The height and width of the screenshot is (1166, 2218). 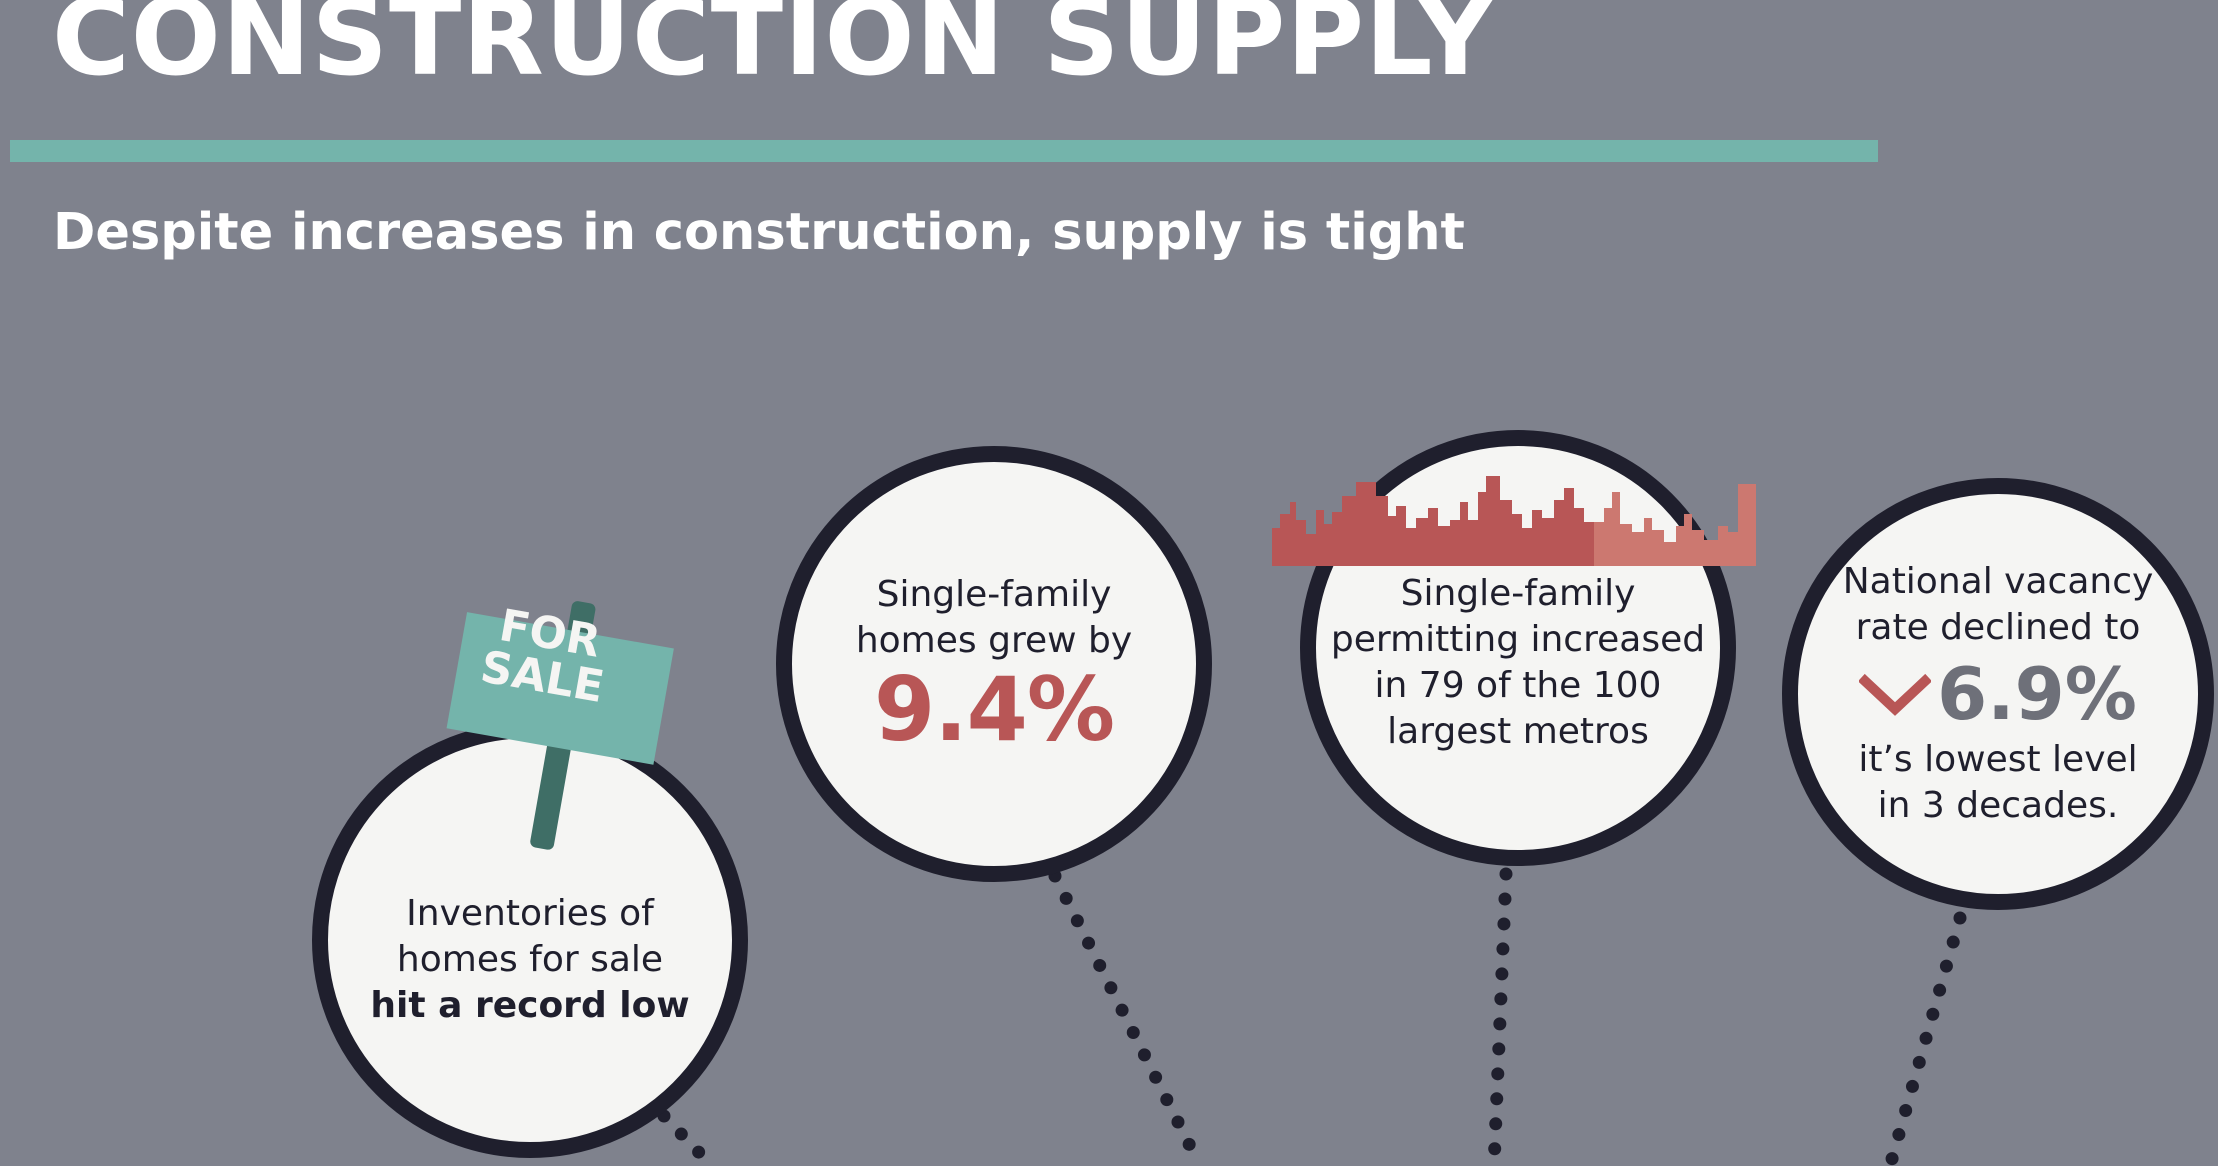 What do you see at coordinates (1500, 1016) in the screenshot?
I see `connector-line-permitting` at bounding box center [1500, 1016].